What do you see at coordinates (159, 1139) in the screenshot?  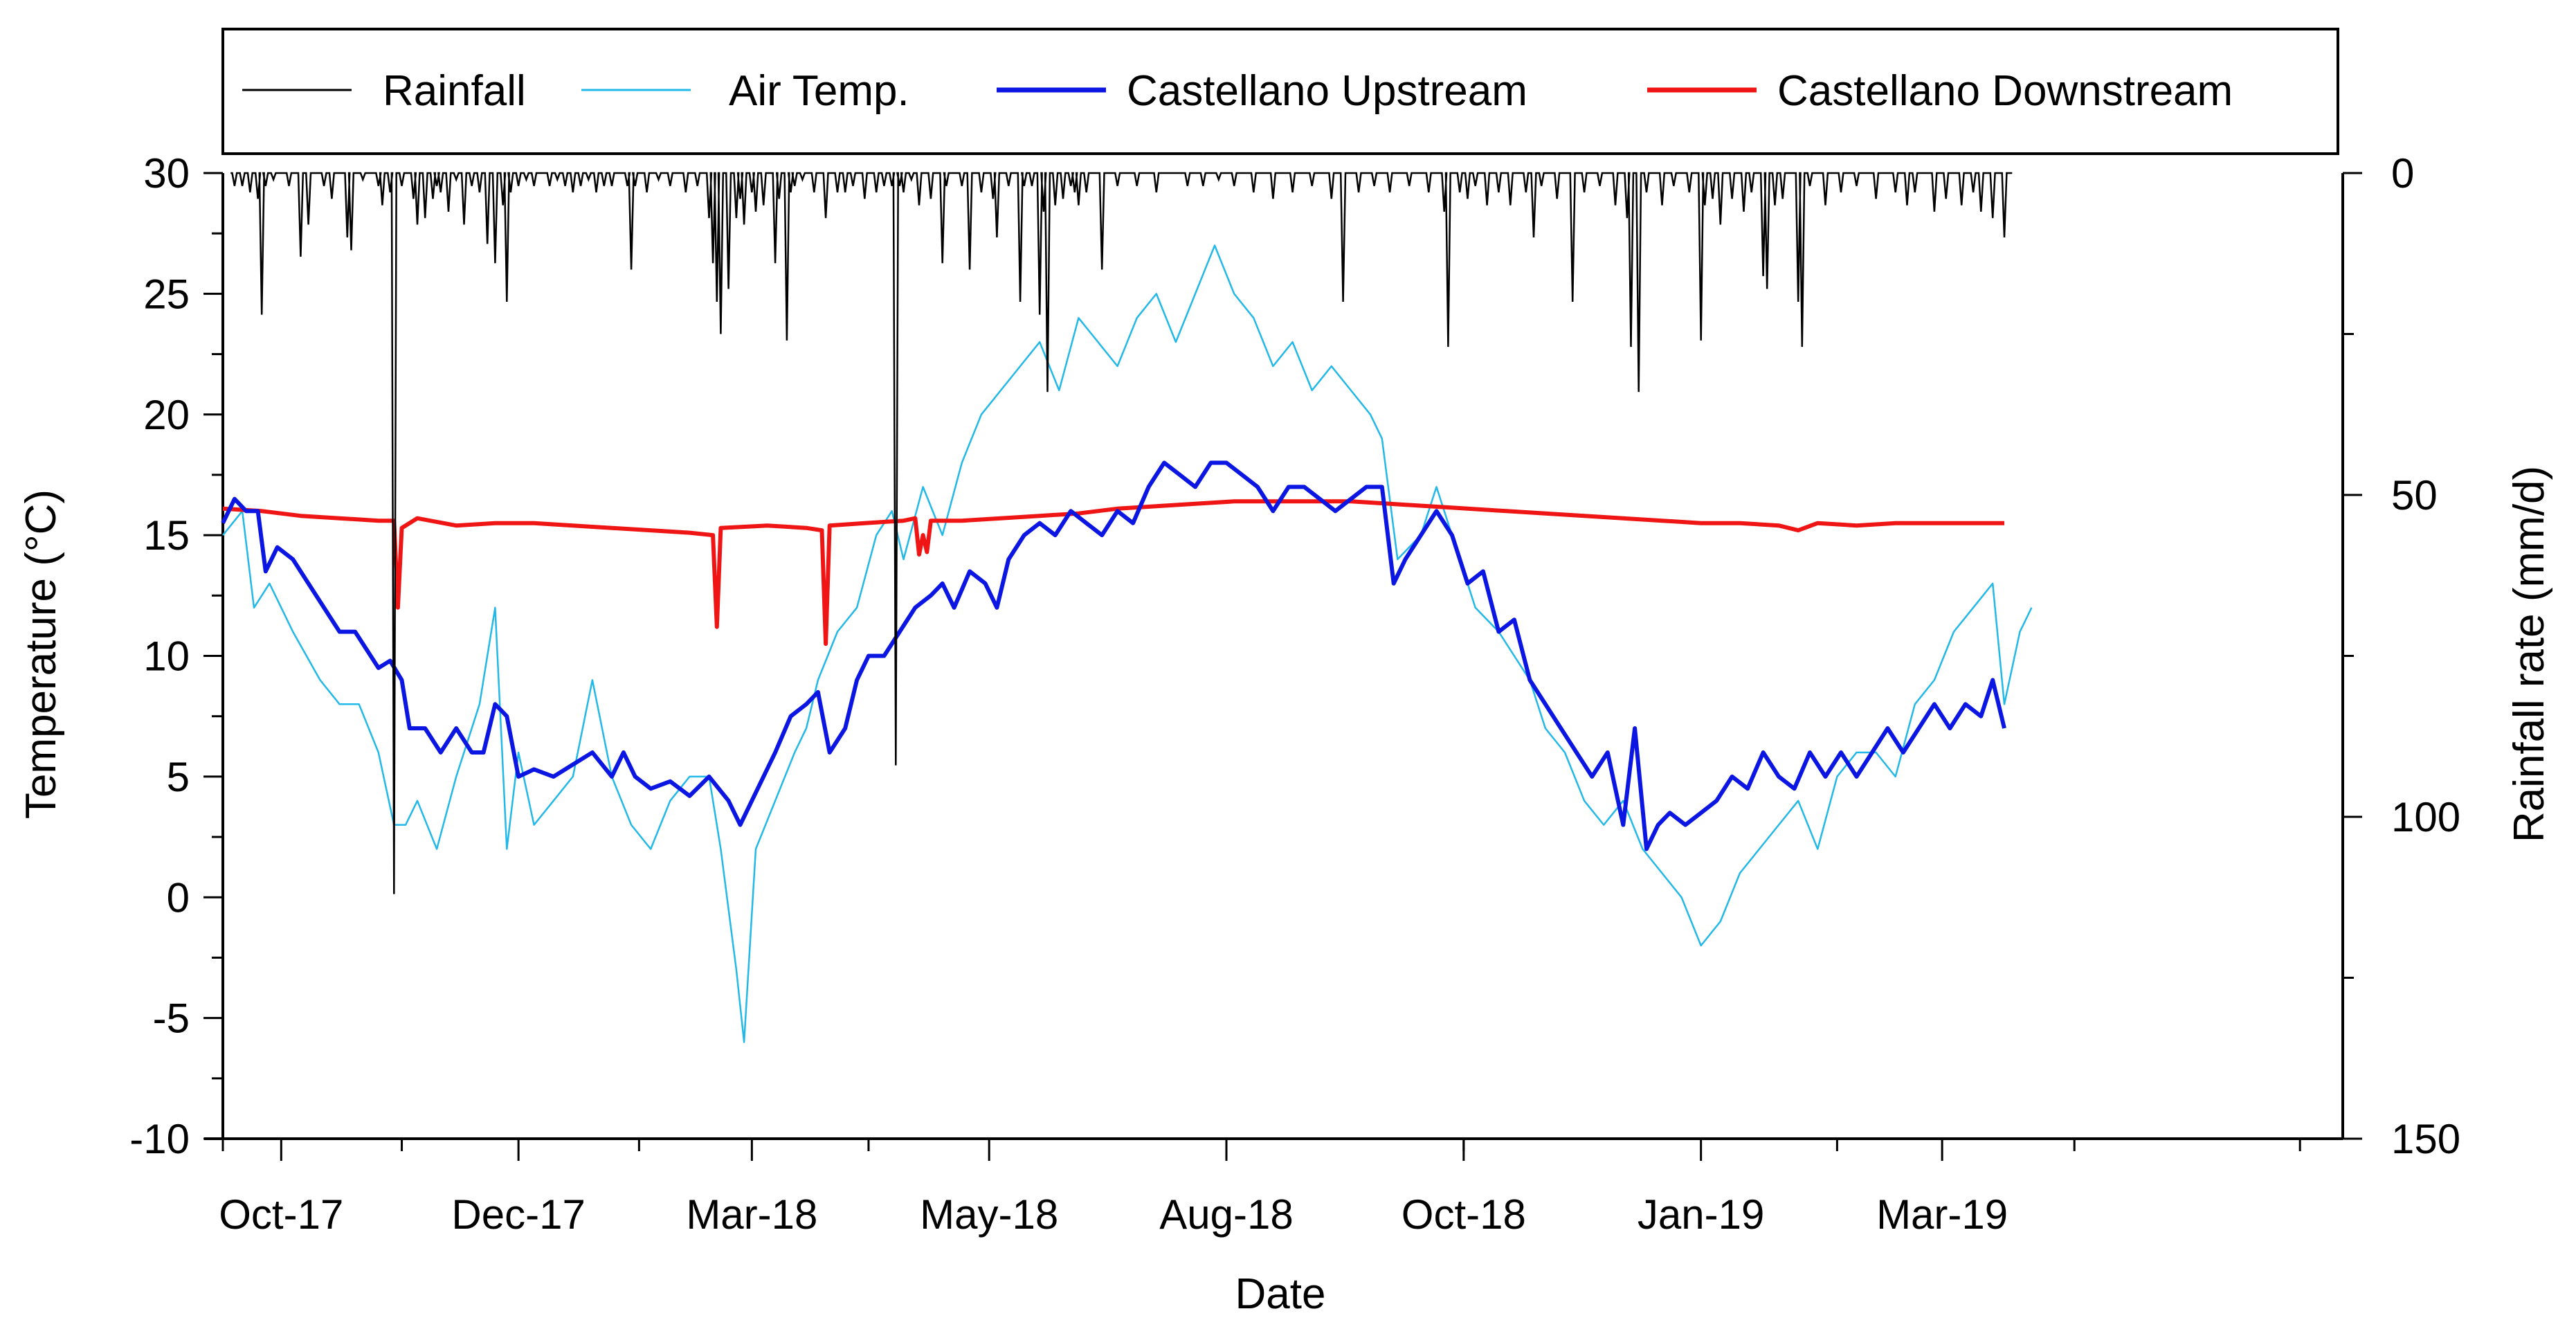 I see `left-tick-label: -10` at bounding box center [159, 1139].